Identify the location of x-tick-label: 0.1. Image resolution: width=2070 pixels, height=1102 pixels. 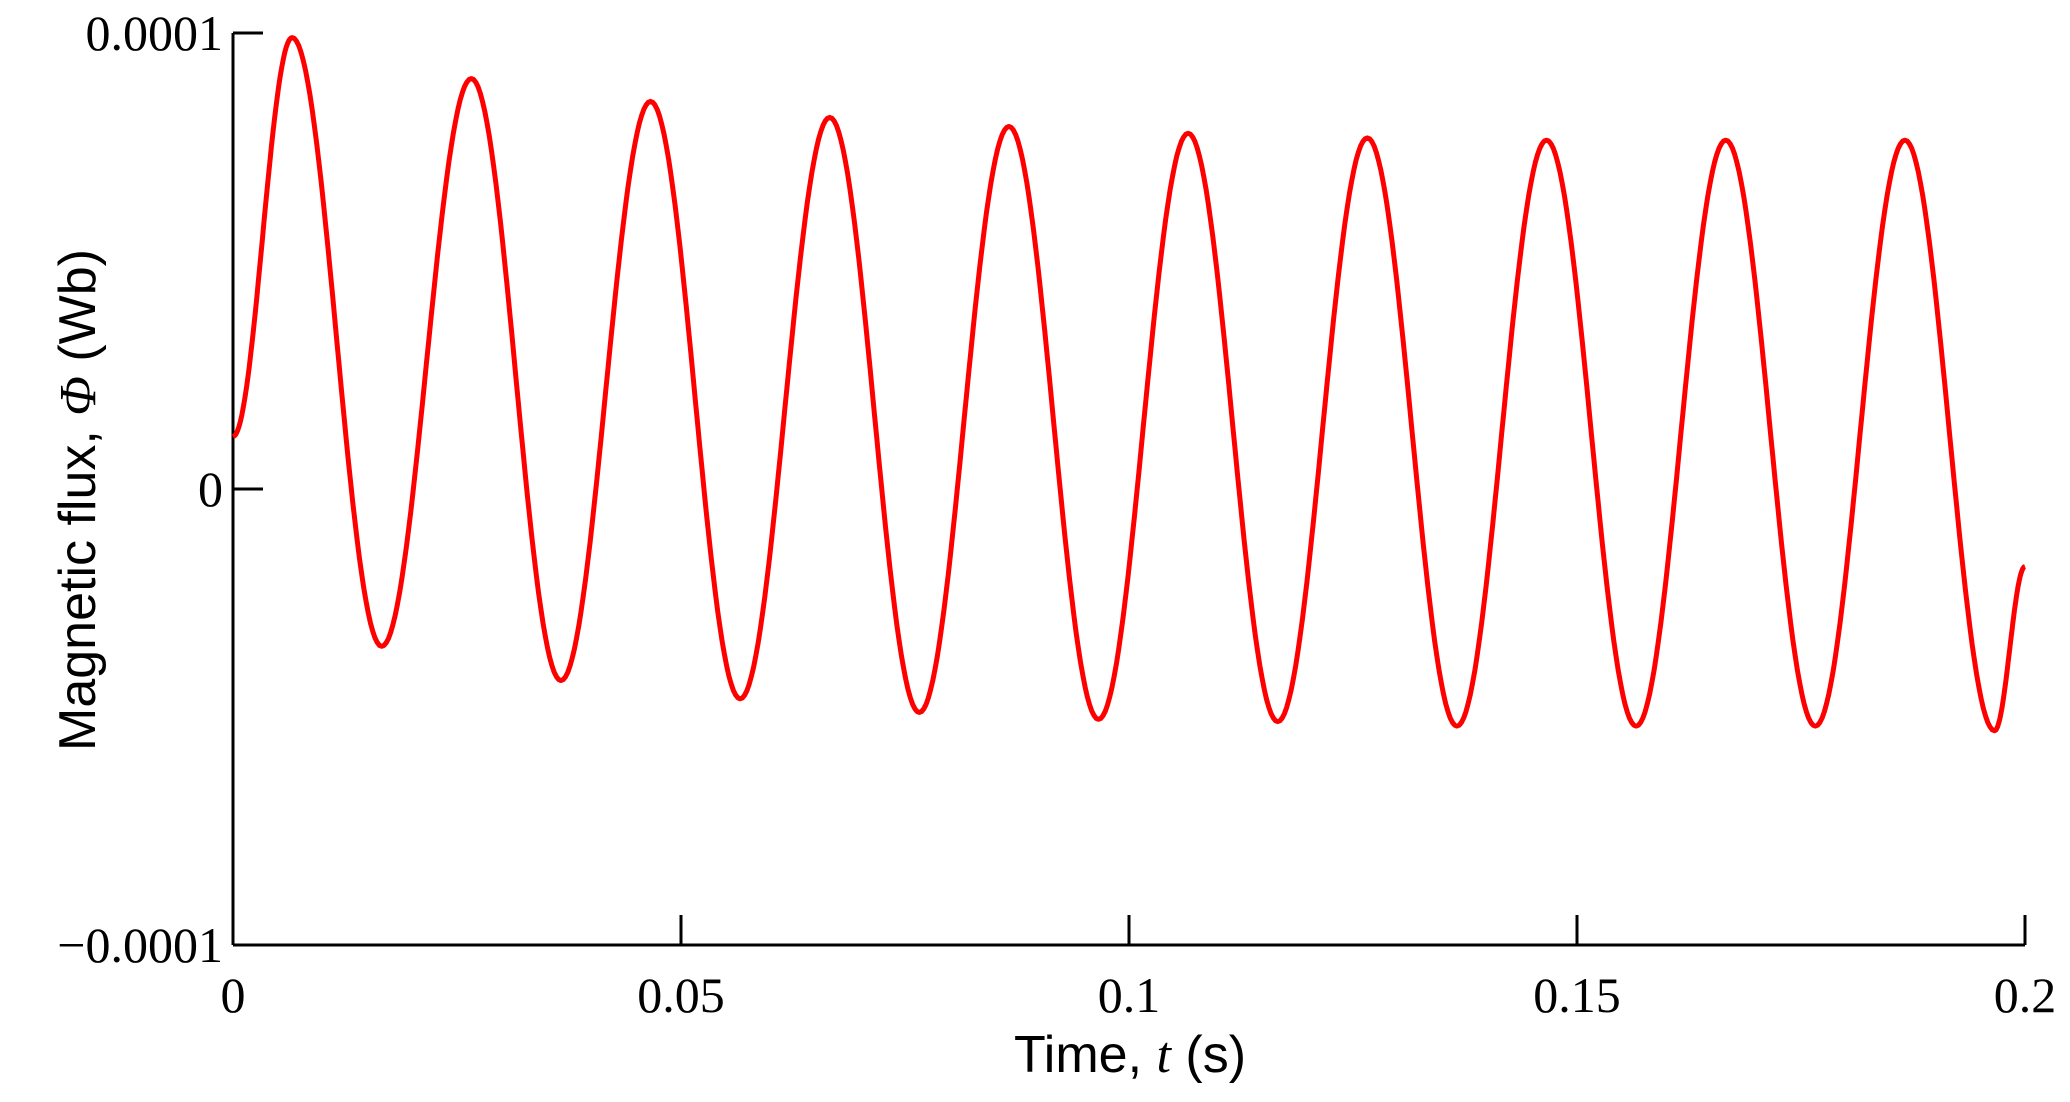
(1129, 995).